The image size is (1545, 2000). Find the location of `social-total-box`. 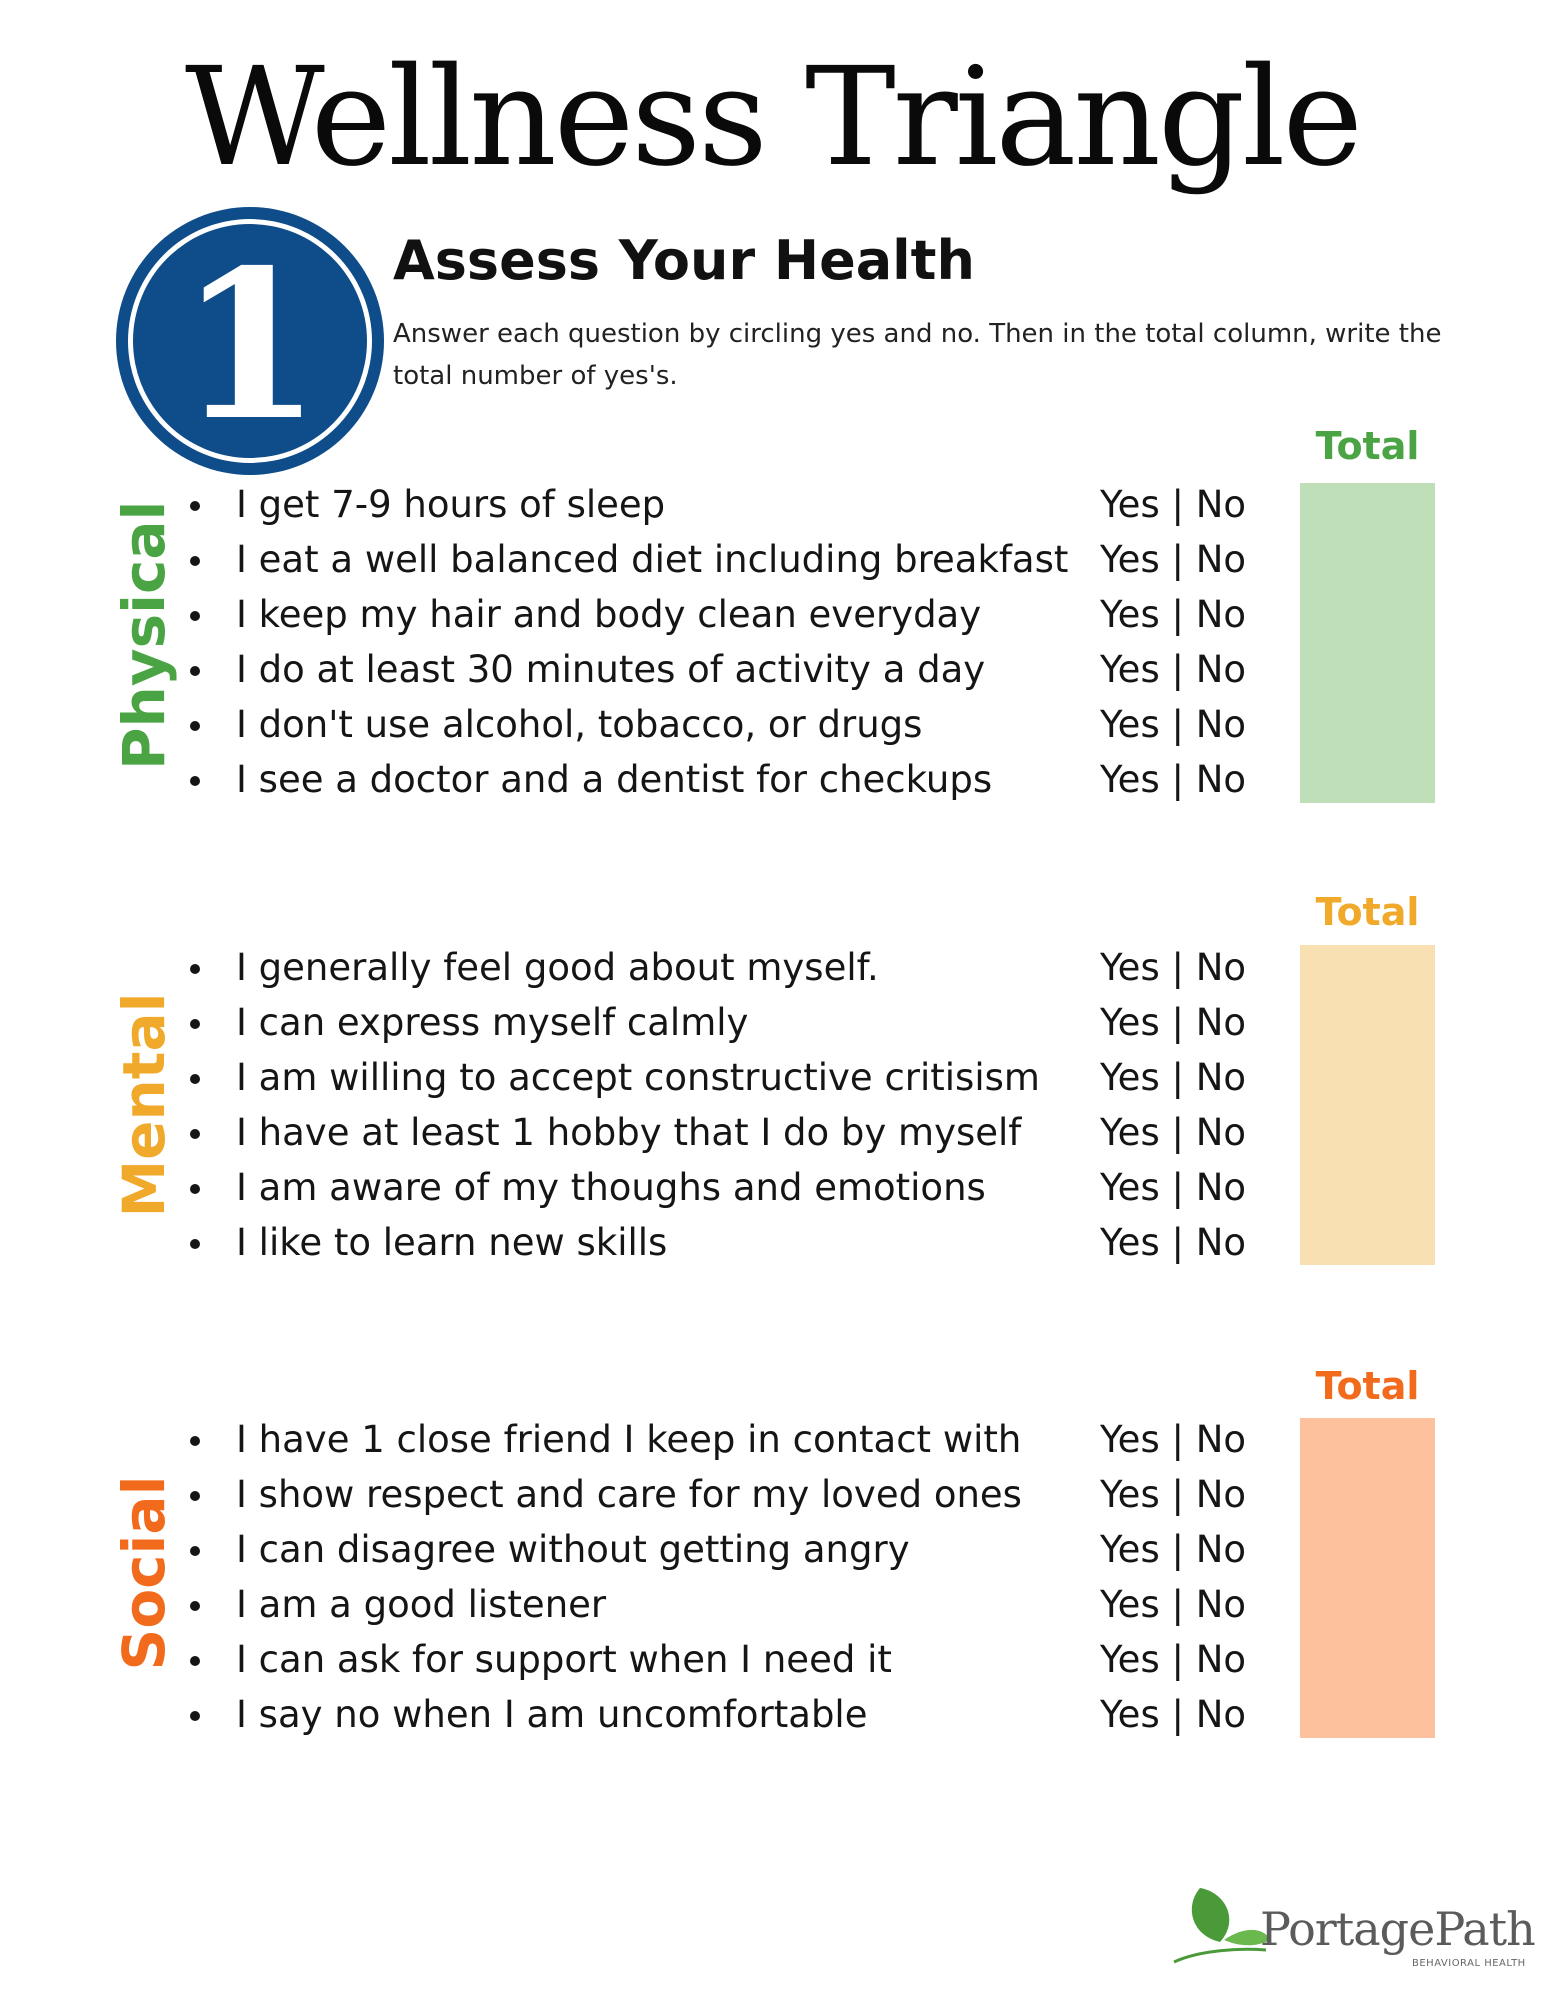

social-total-box is located at coordinates (1367, 1578).